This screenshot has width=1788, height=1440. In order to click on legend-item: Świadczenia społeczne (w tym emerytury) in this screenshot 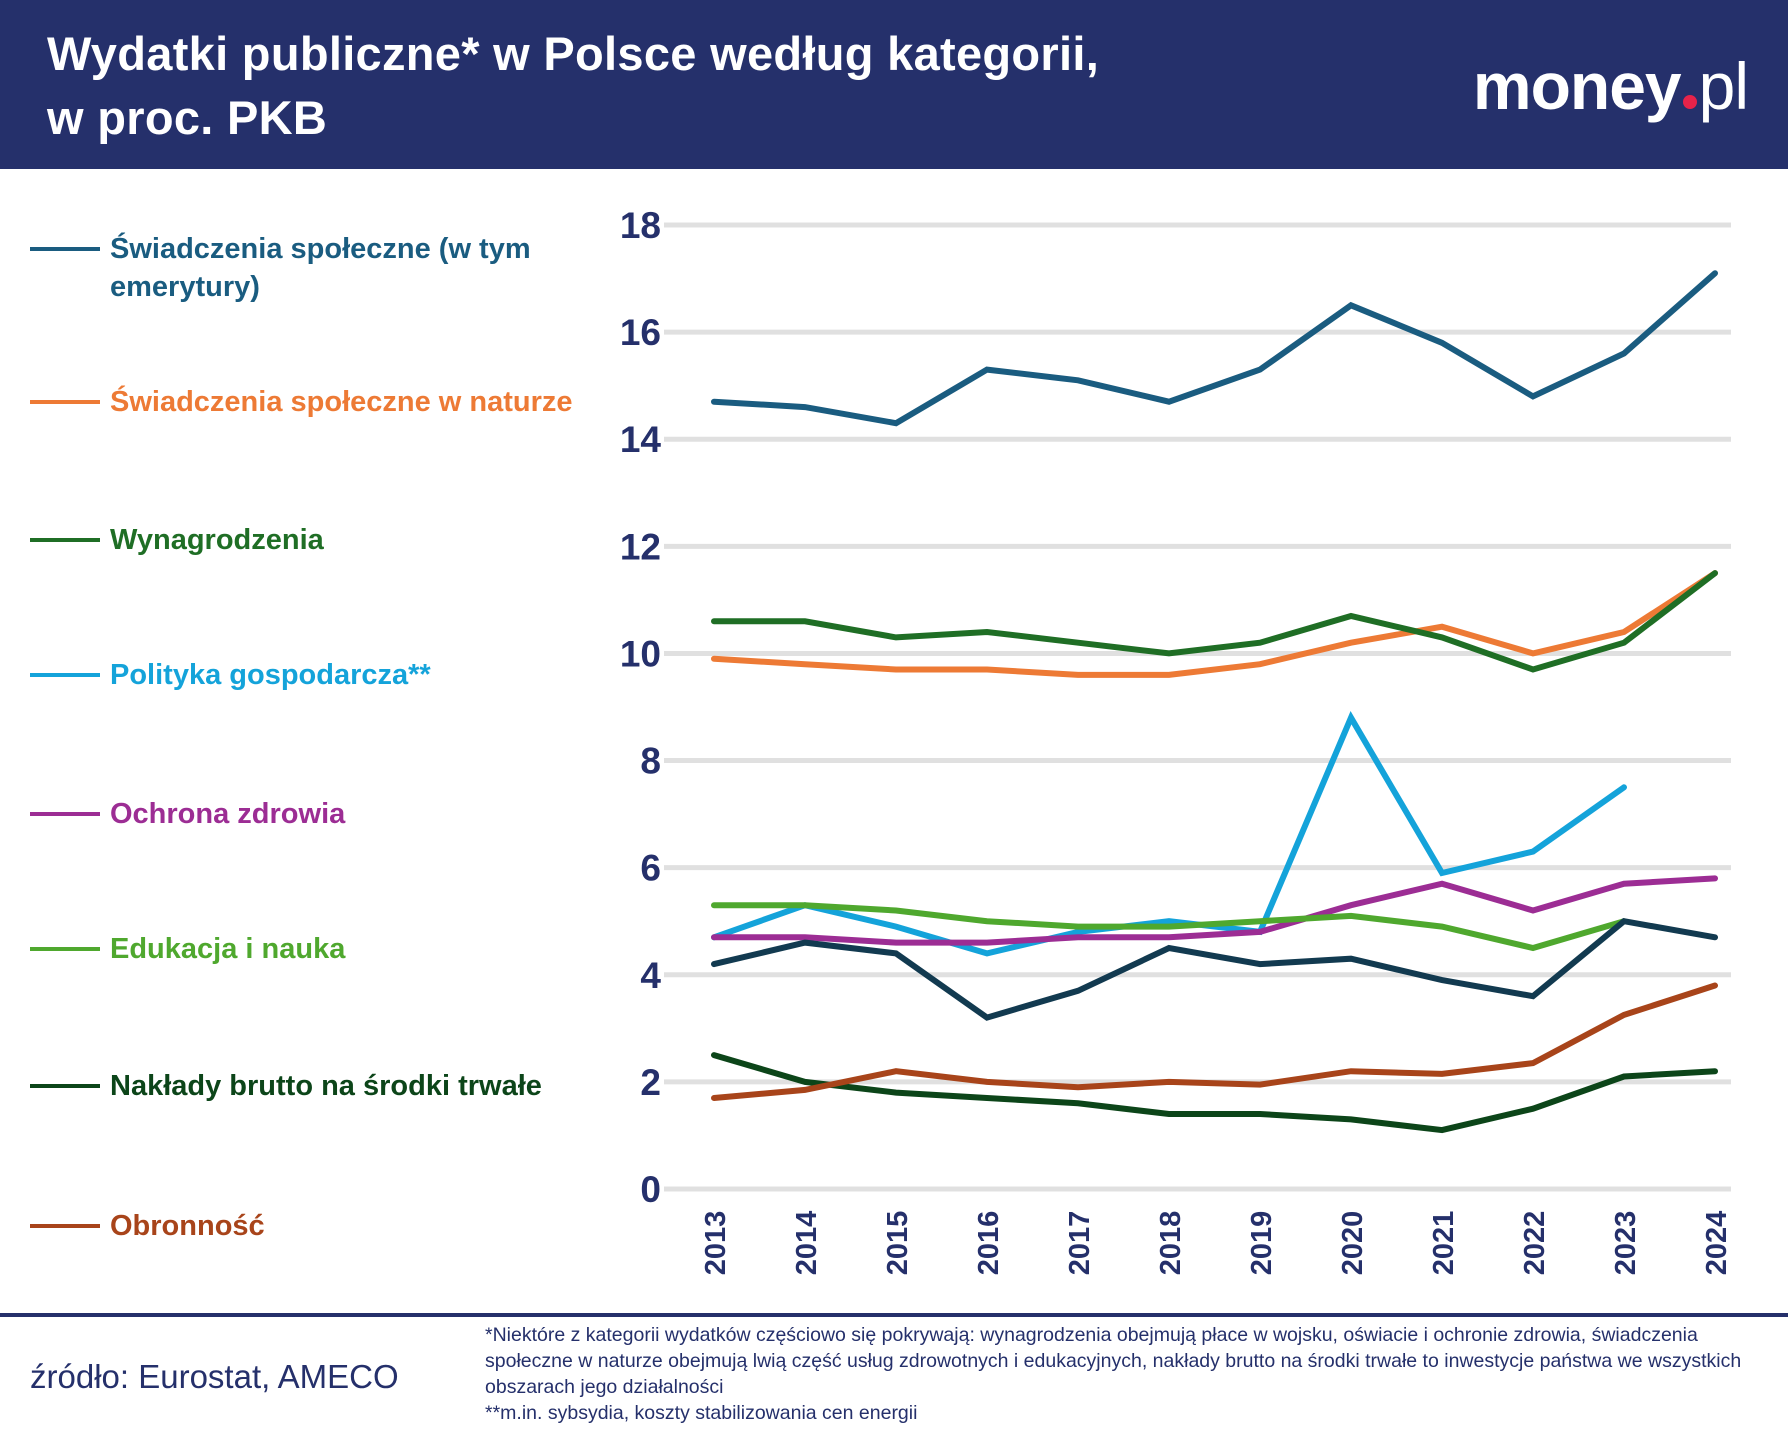, I will do `click(310, 268)`.